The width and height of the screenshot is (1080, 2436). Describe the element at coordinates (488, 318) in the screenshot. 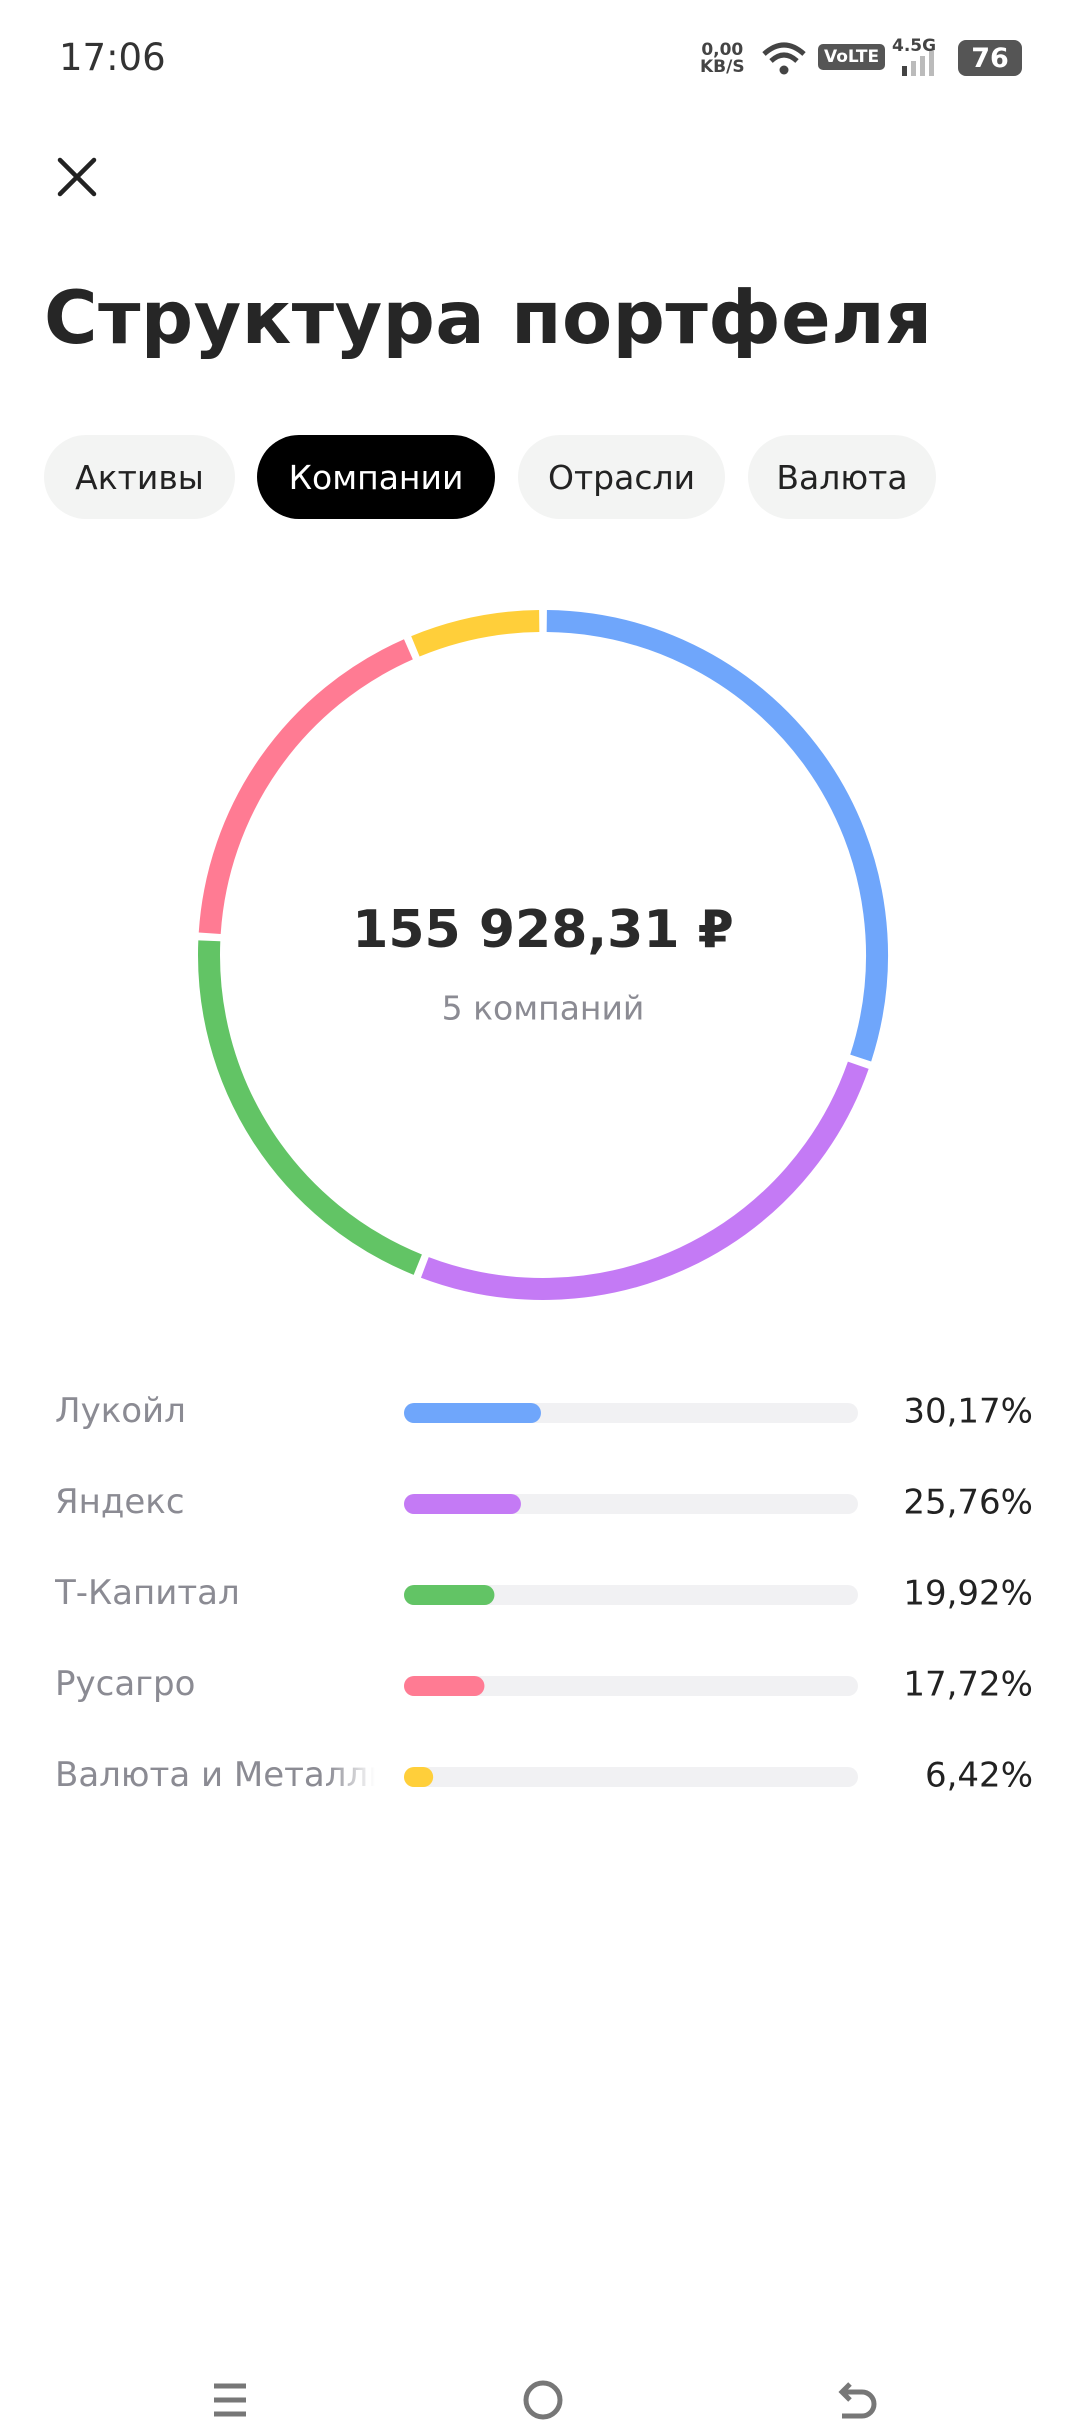

I see `page-title: Структура портфеля` at that location.